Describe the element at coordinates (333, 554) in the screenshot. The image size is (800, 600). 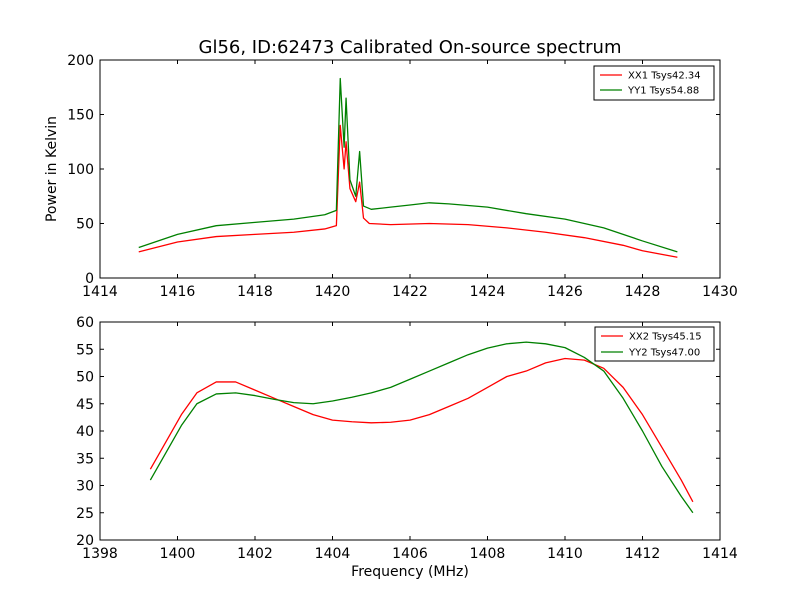
I see `x-tick-label: 1404` at that location.